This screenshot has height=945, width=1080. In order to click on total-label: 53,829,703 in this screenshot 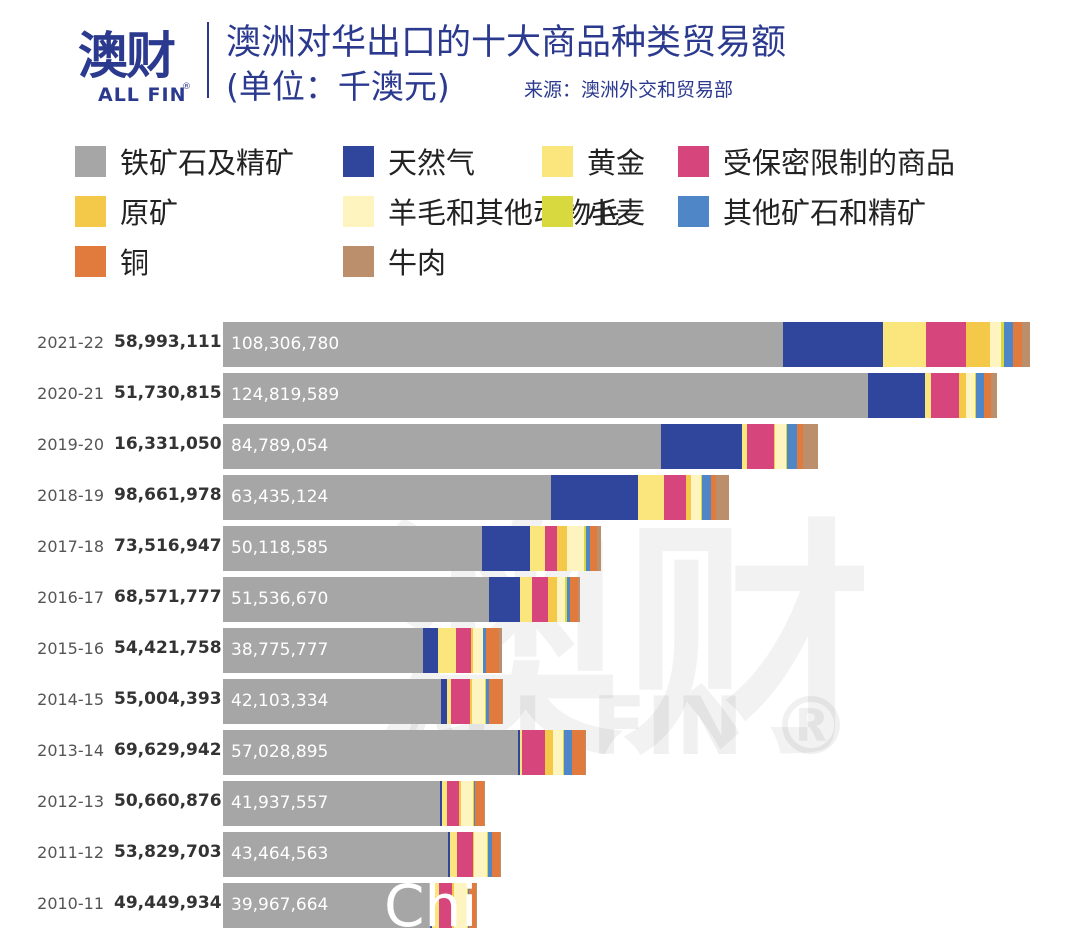, I will do `click(168, 852)`.